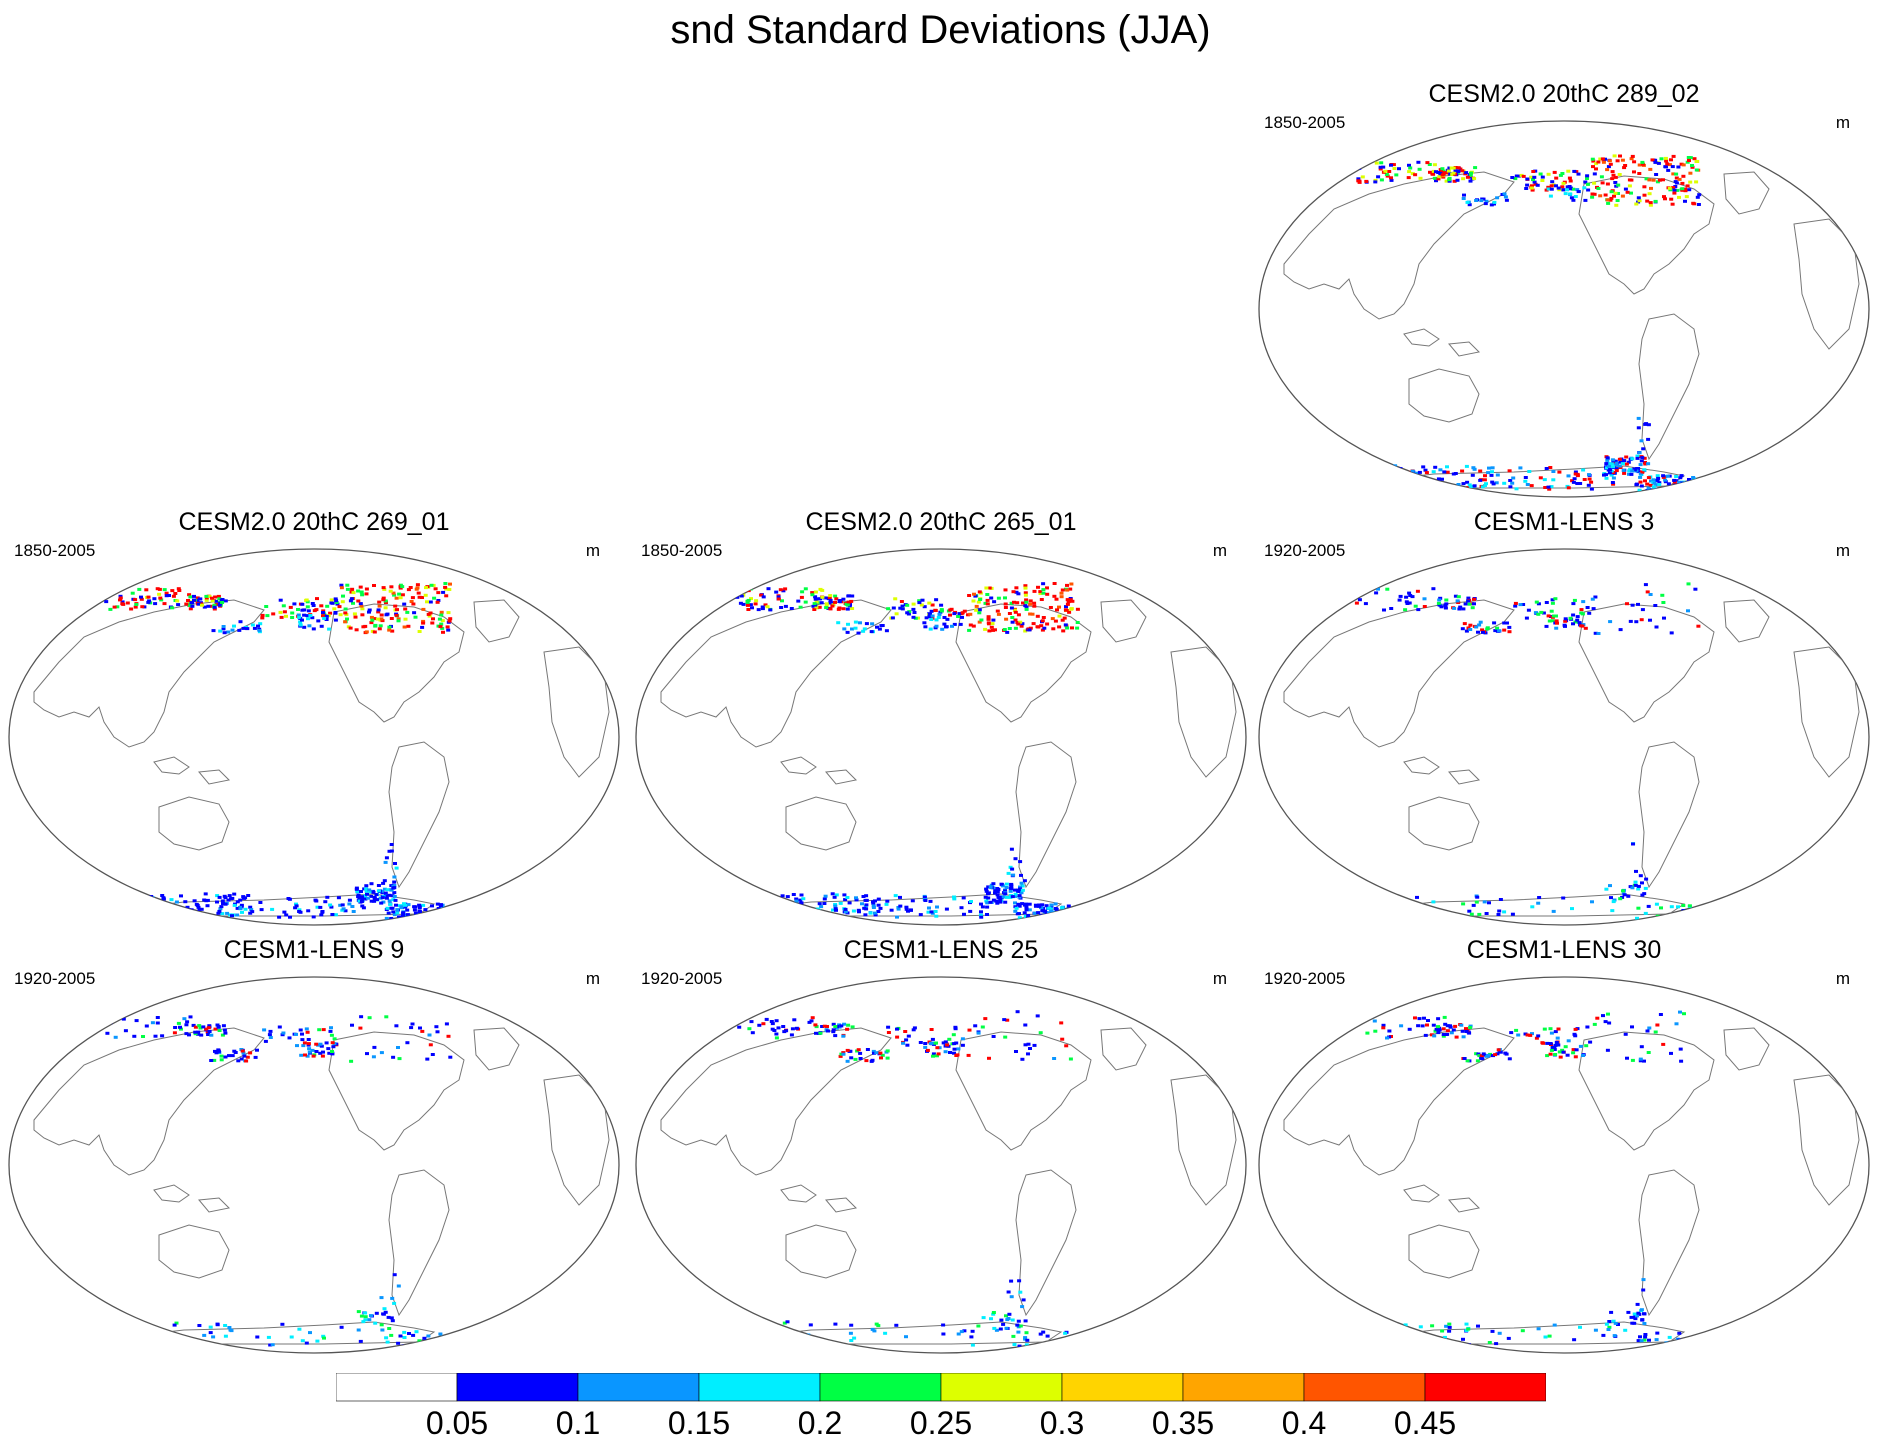 The height and width of the screenshot is (1442, 1881). Describe the element at coordinates (314, 522) in the screenshot. I see `panel-title: CESM2.0 20thC 269_01` at that location.